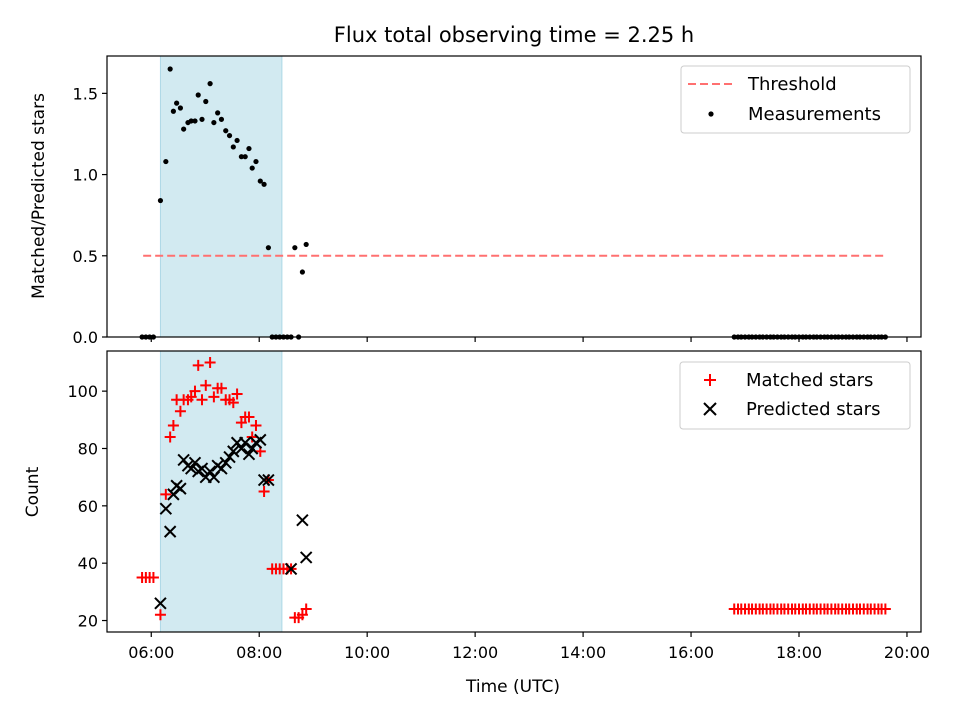 The image size is (960, 724). I want to click on bottom-y-tick-label: 80, so click(88, 448).